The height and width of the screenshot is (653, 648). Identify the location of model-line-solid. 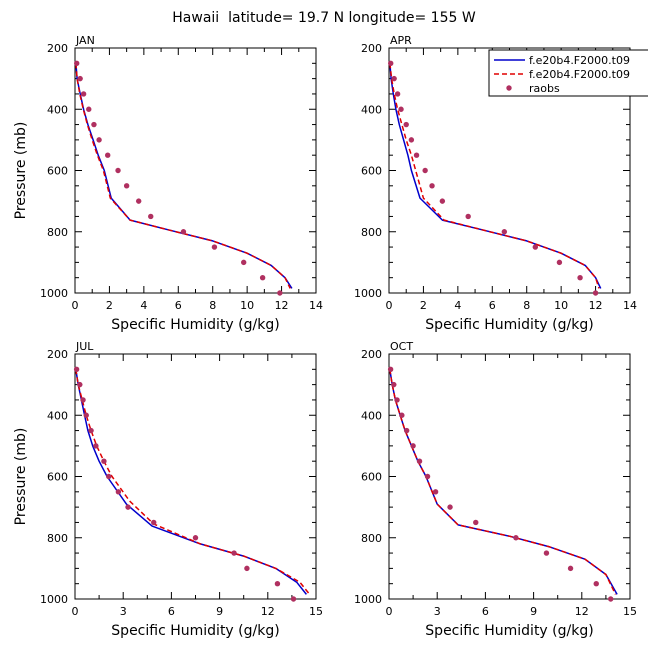
(495, 176).